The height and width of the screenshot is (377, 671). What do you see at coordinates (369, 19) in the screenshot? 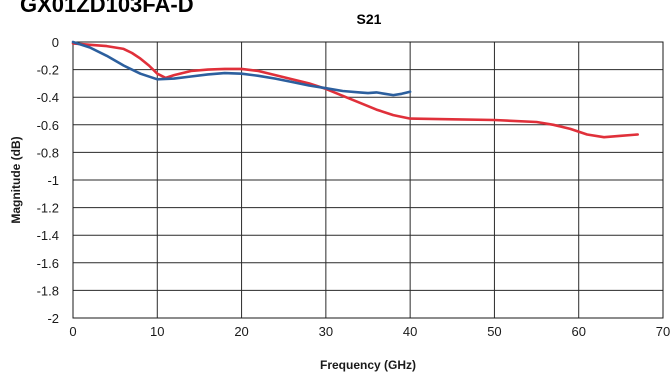
I see `chart-title: S21` at bounding box center [369, 19].